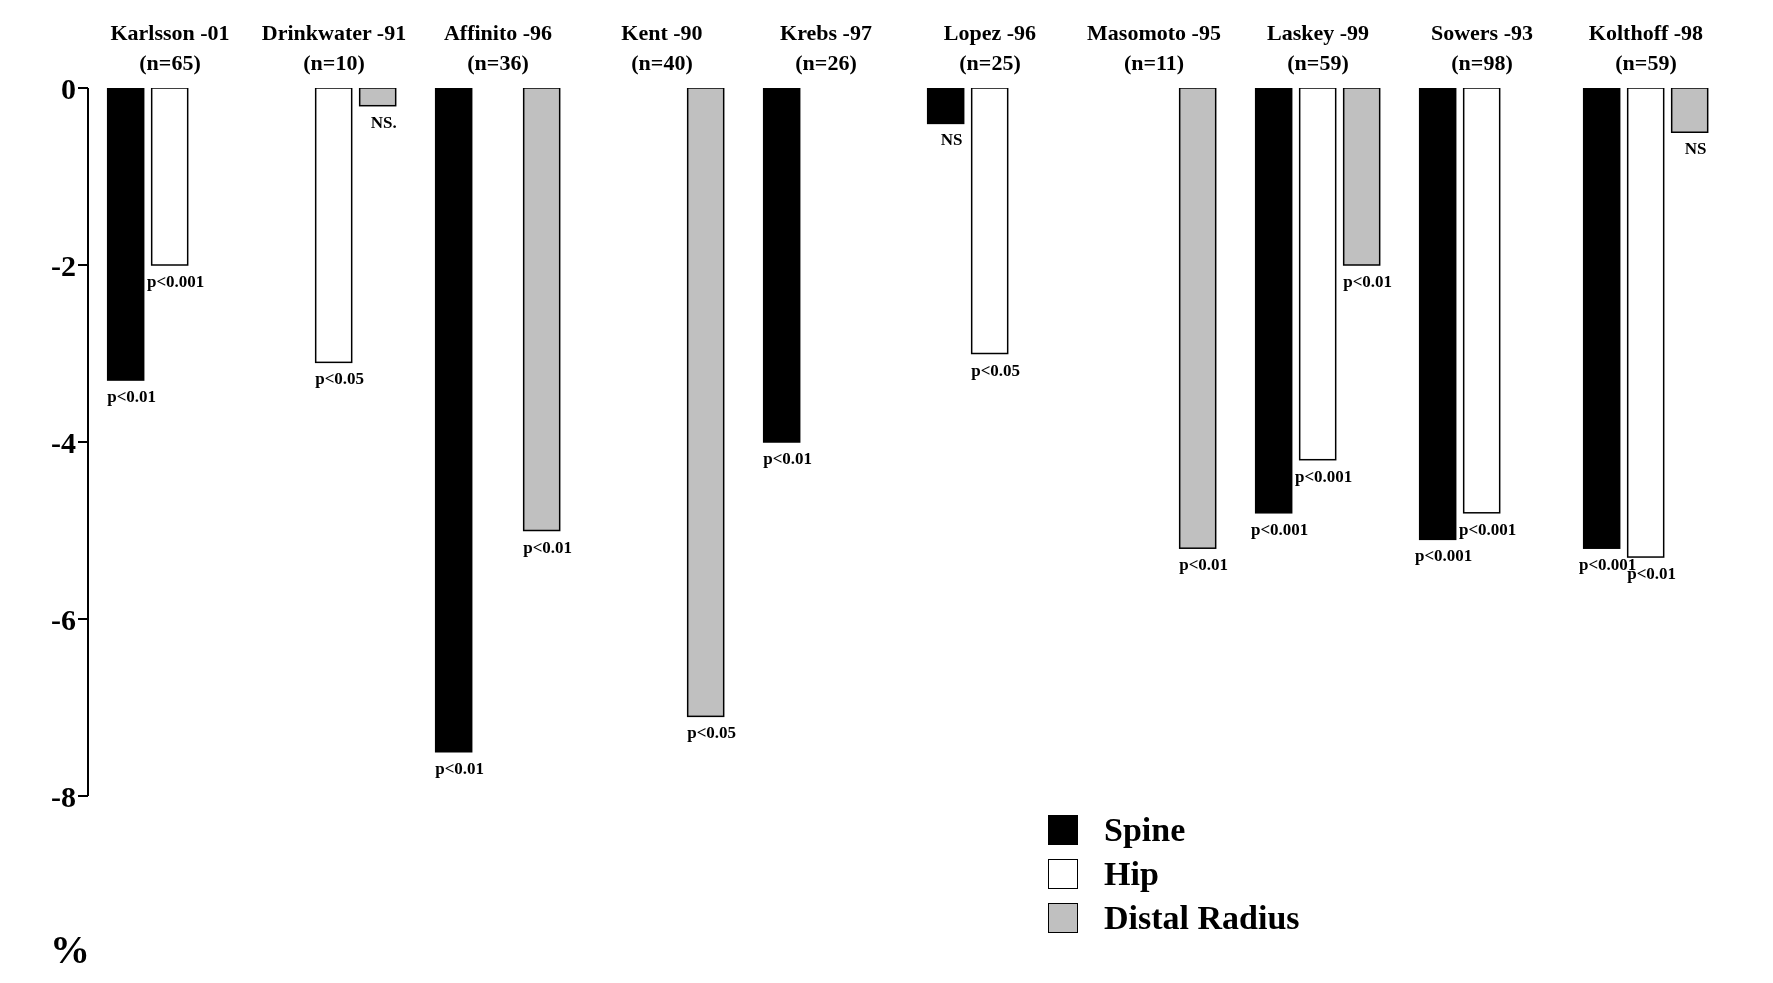  What do you see at coordinates (383, 122) in the screenshot?
I see `data-label: NS.` at bounding box center [383, 122].